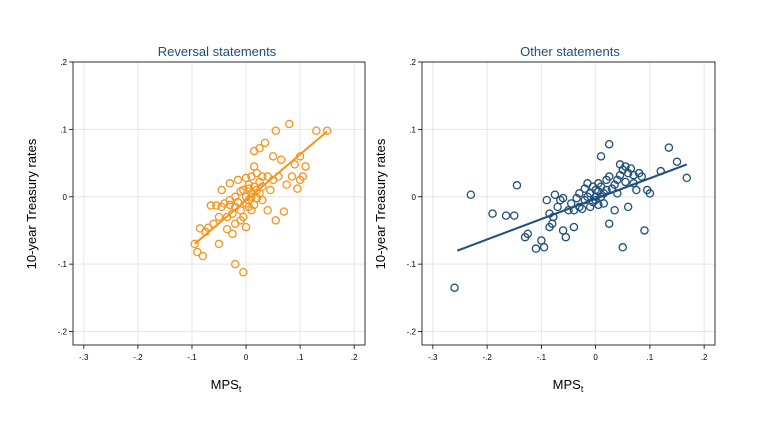  What do you see at coordinates (704, 357) in the screenshot?
I see `x-tick-label: .2` at bounding box center [704, 357].